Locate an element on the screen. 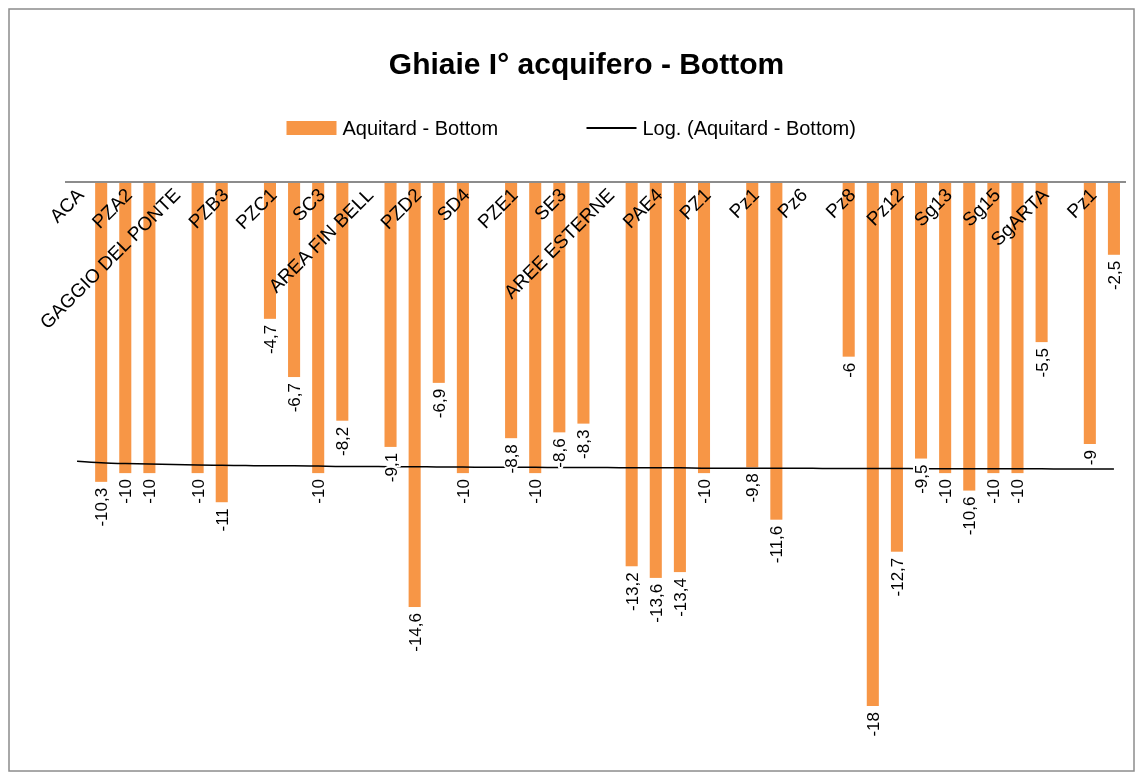 This screenshot has height=780, width=1143. data-label: -10,6 is located at coordinates (970, 516).